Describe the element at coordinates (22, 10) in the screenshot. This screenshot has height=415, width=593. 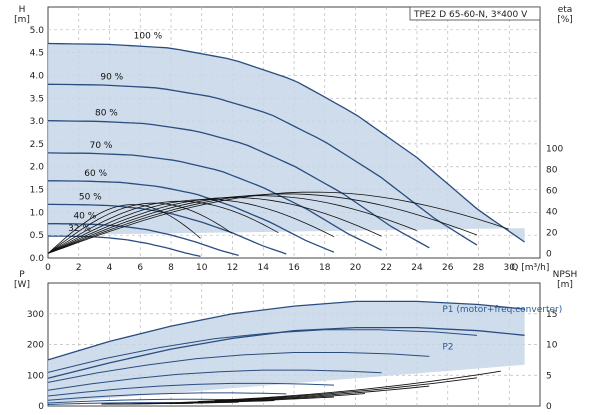
I see `y-axis-label: H` at that location.